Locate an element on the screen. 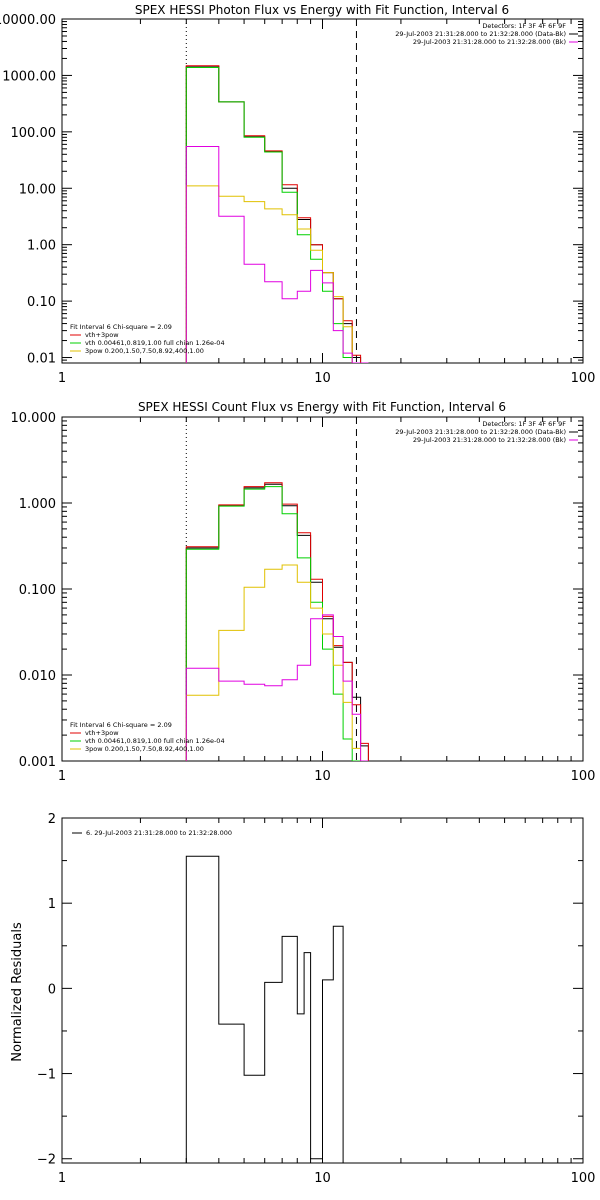  y-tick-label: 0.01 is located at coordinates (41, 359).